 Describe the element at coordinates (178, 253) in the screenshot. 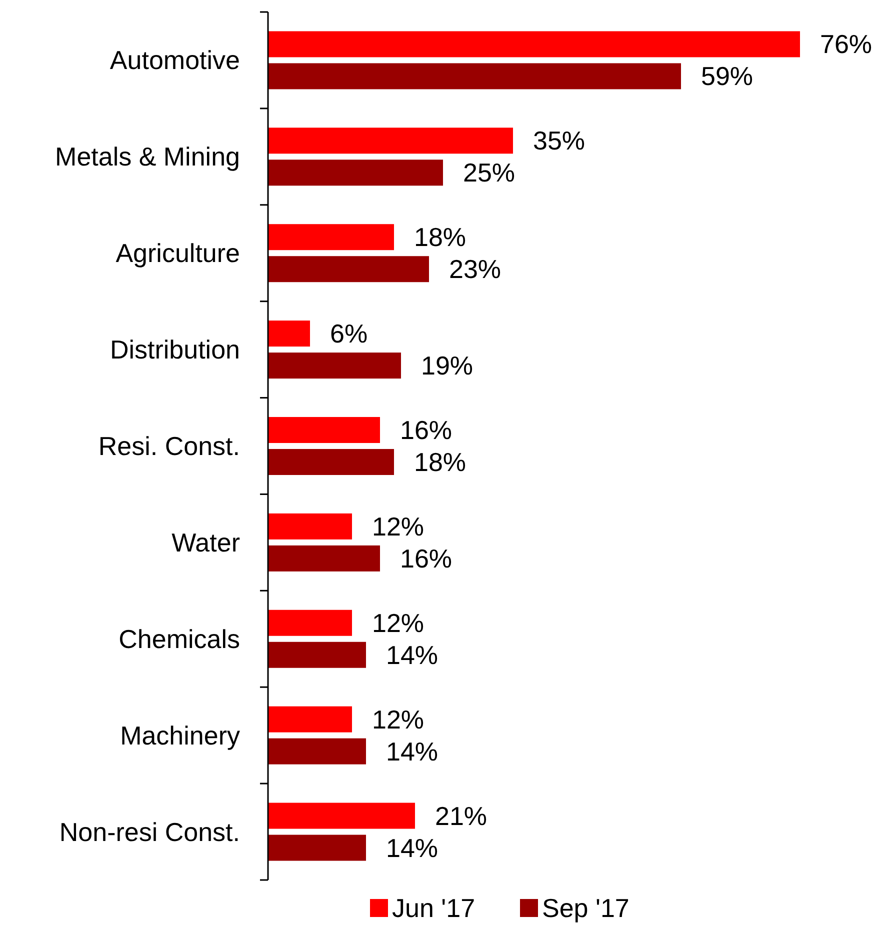

I see `y-tick-label: Agriculture` at that location.